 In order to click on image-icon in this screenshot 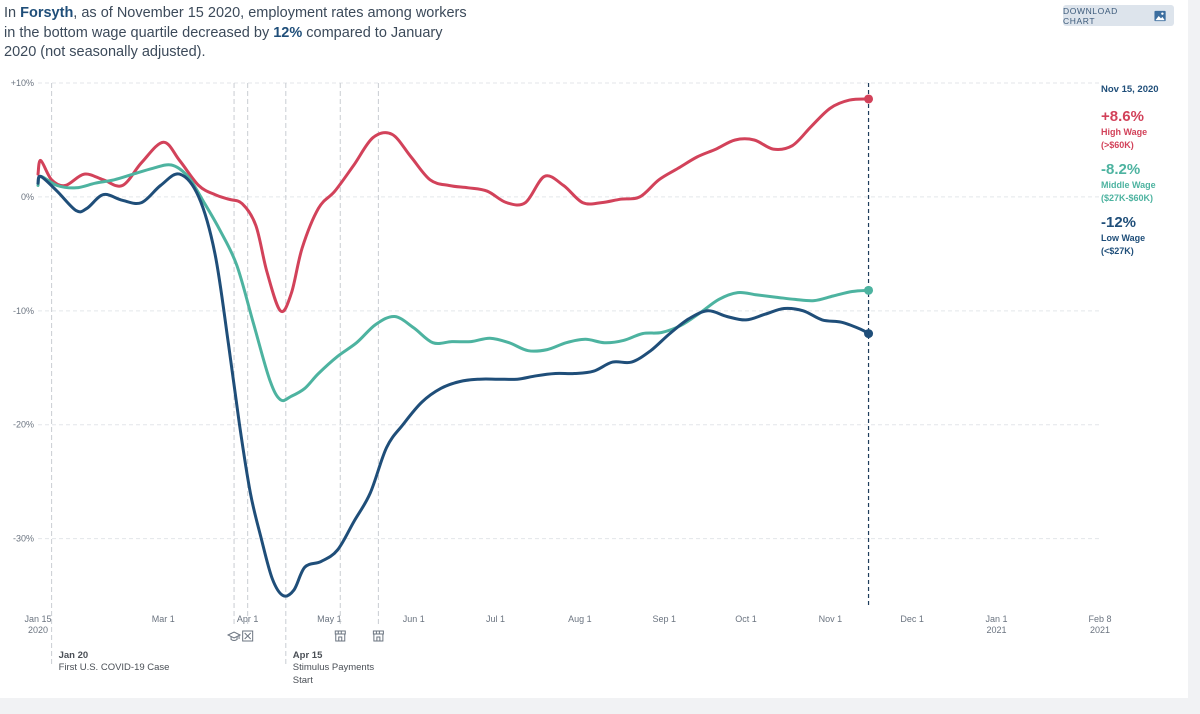, I will do `click(1160, 15)`.